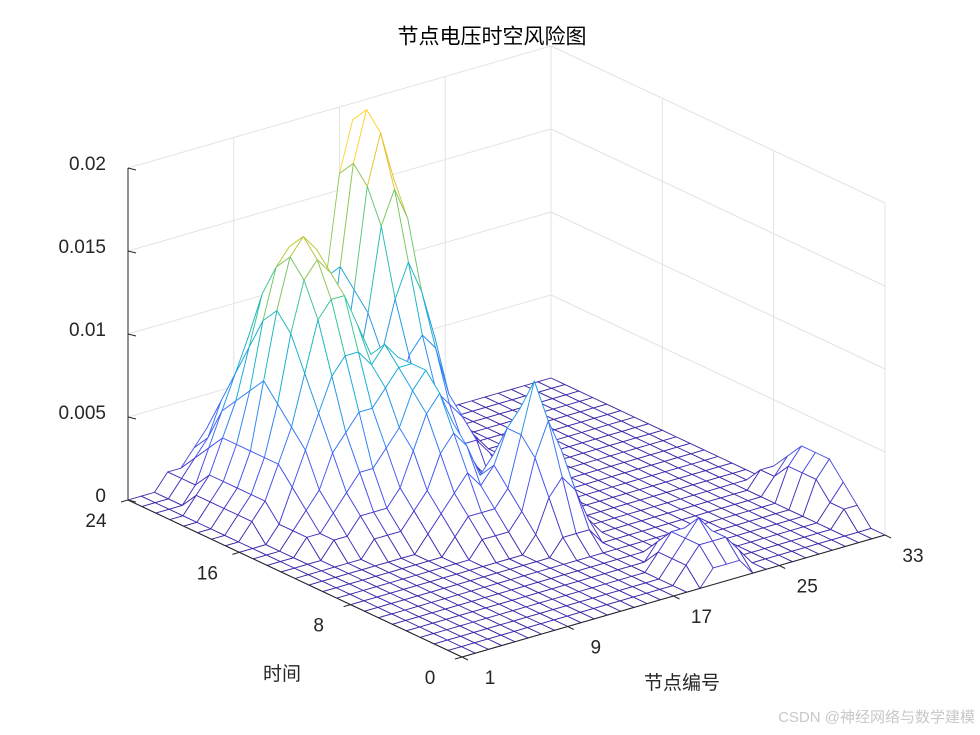 This screenshot has width=980, height=735. What do you see at coordinates (430, 678) in the screenshot?
I see `y-tick-label: 0` at bounding box center [430, 678].